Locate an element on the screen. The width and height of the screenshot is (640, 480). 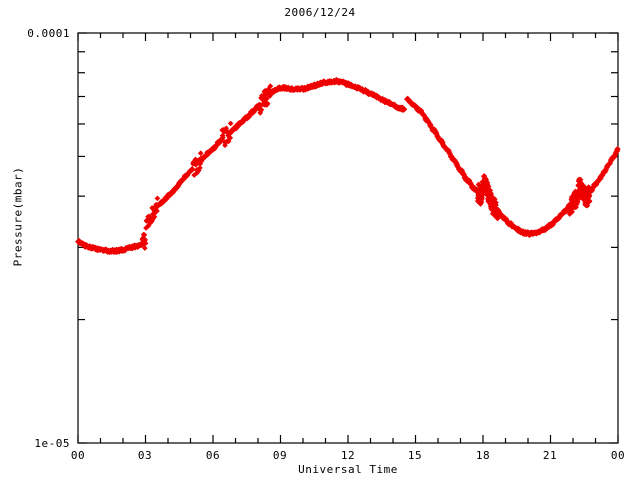
x-tick-label-7: 21 is located at coordinates (550, 455).